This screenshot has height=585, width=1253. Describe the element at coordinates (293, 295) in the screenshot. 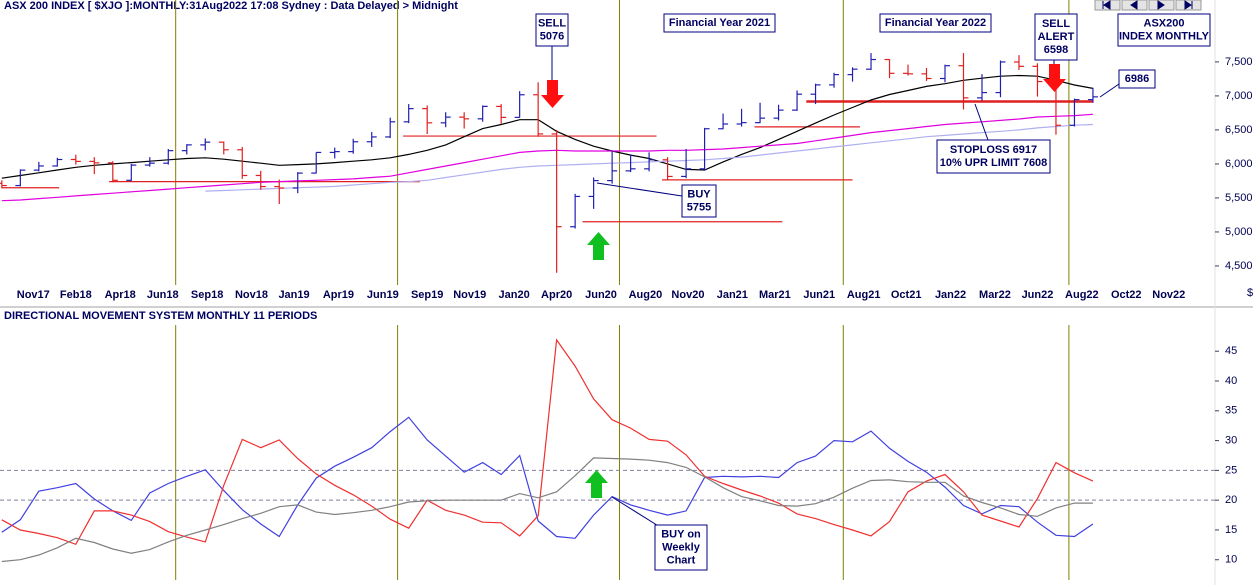

I see `x-tick-label: Jan19` at that location.